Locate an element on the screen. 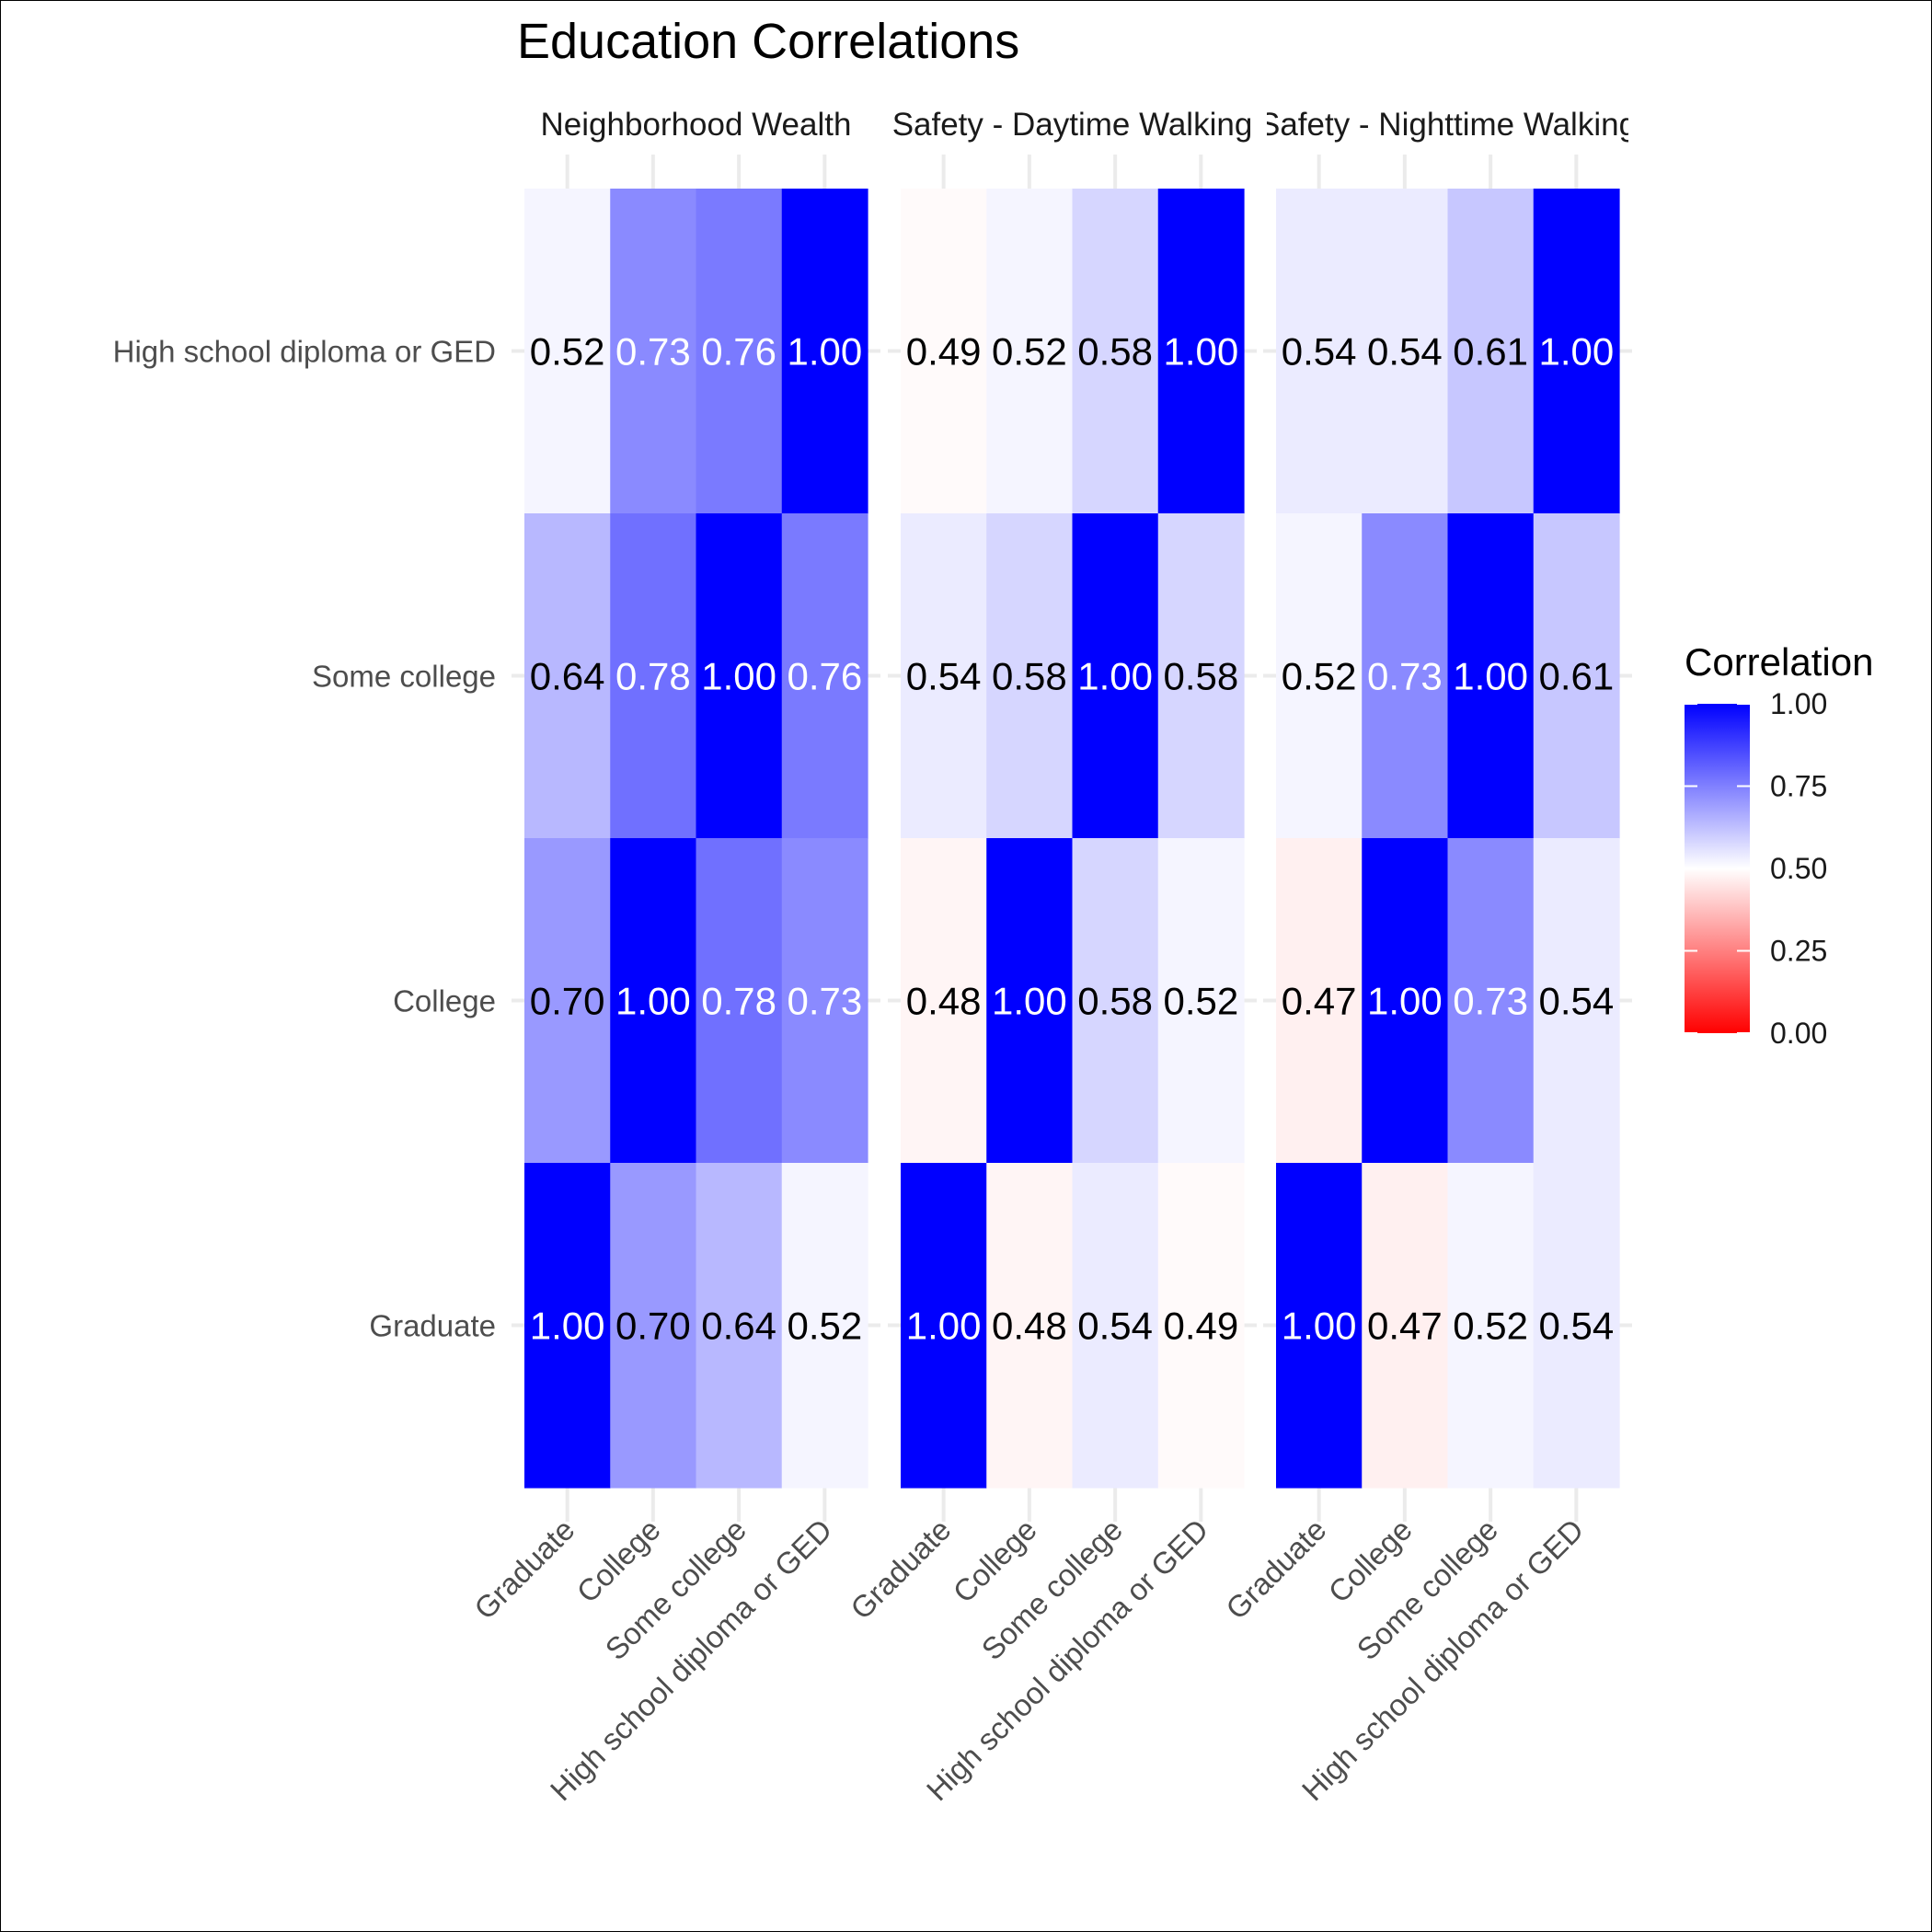  legend-tick-label: 0.50 is located at coordinates (1798, 868).